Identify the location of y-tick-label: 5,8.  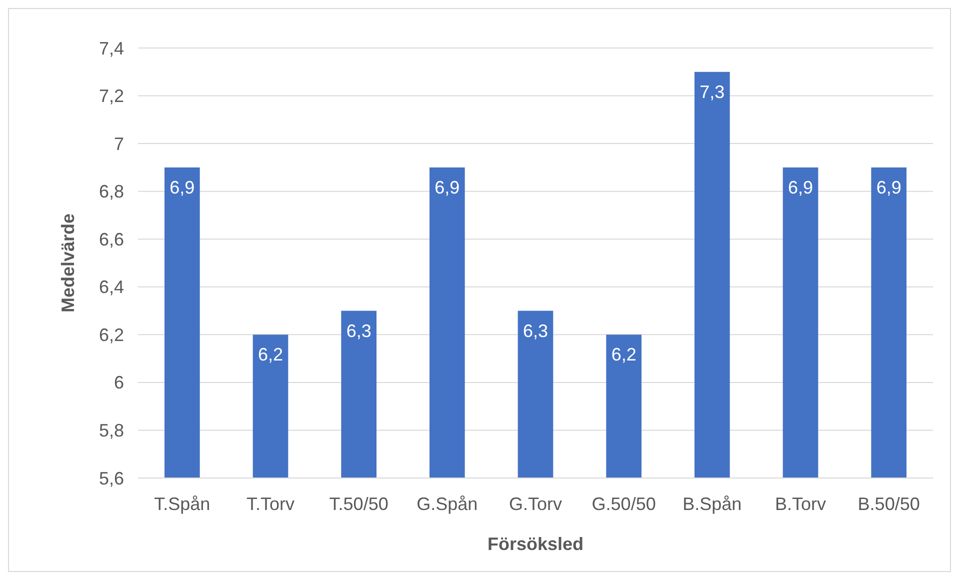
(111, 430).